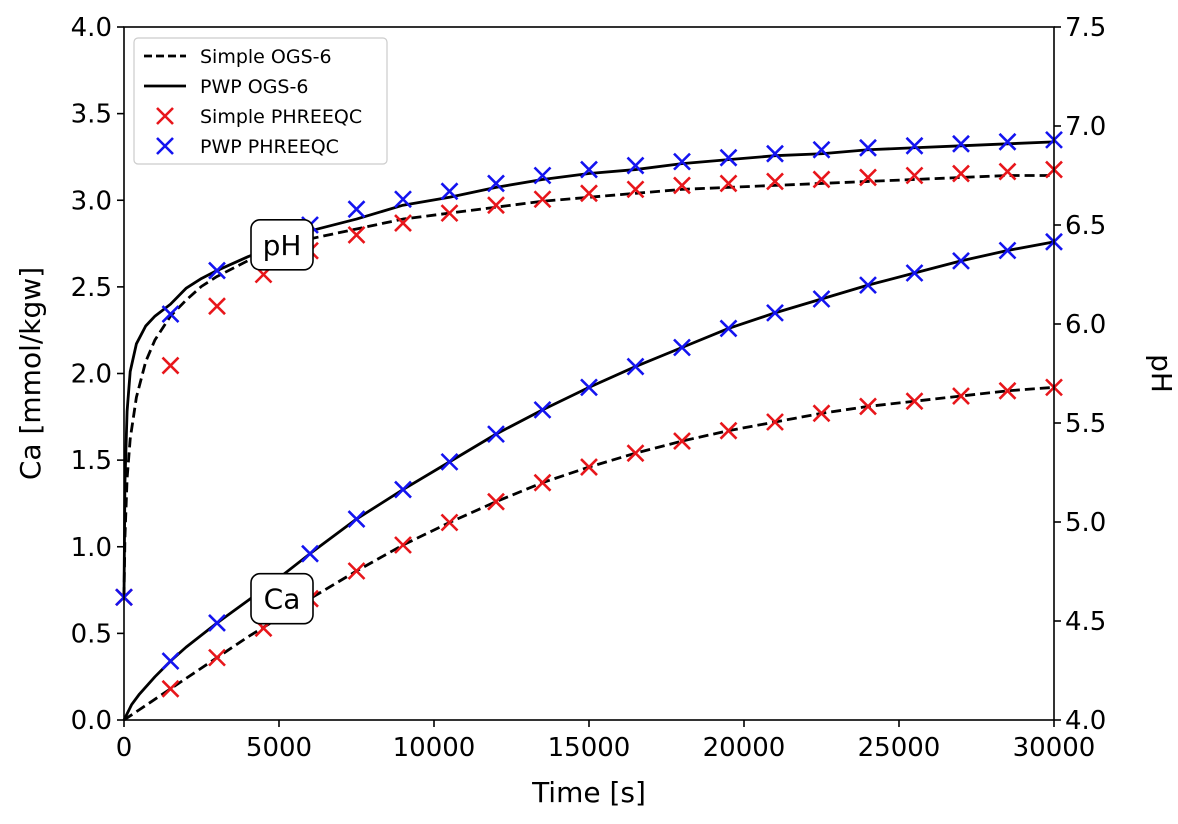 The width and height of the screenshot is (1178, 824). Describe the element at coordinates (588, 792) in the screenshot. I see `x-axis-title: Time [s]` at that location.